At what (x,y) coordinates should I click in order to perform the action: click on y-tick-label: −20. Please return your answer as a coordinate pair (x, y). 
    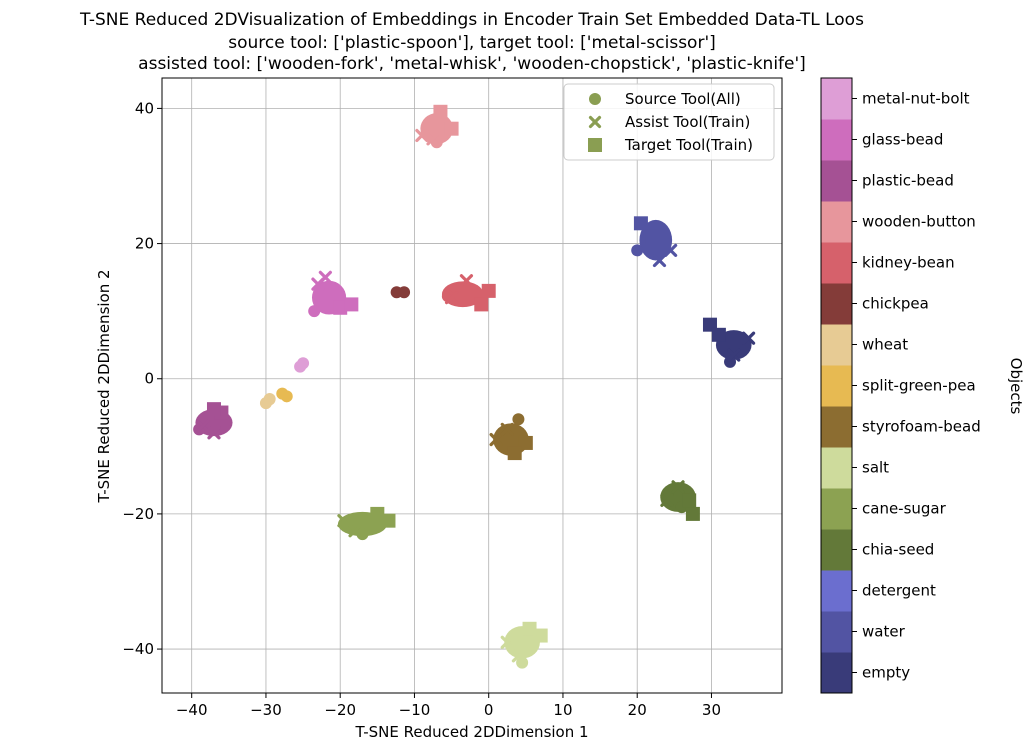
    Looking at the image, I should click on (138, 514).